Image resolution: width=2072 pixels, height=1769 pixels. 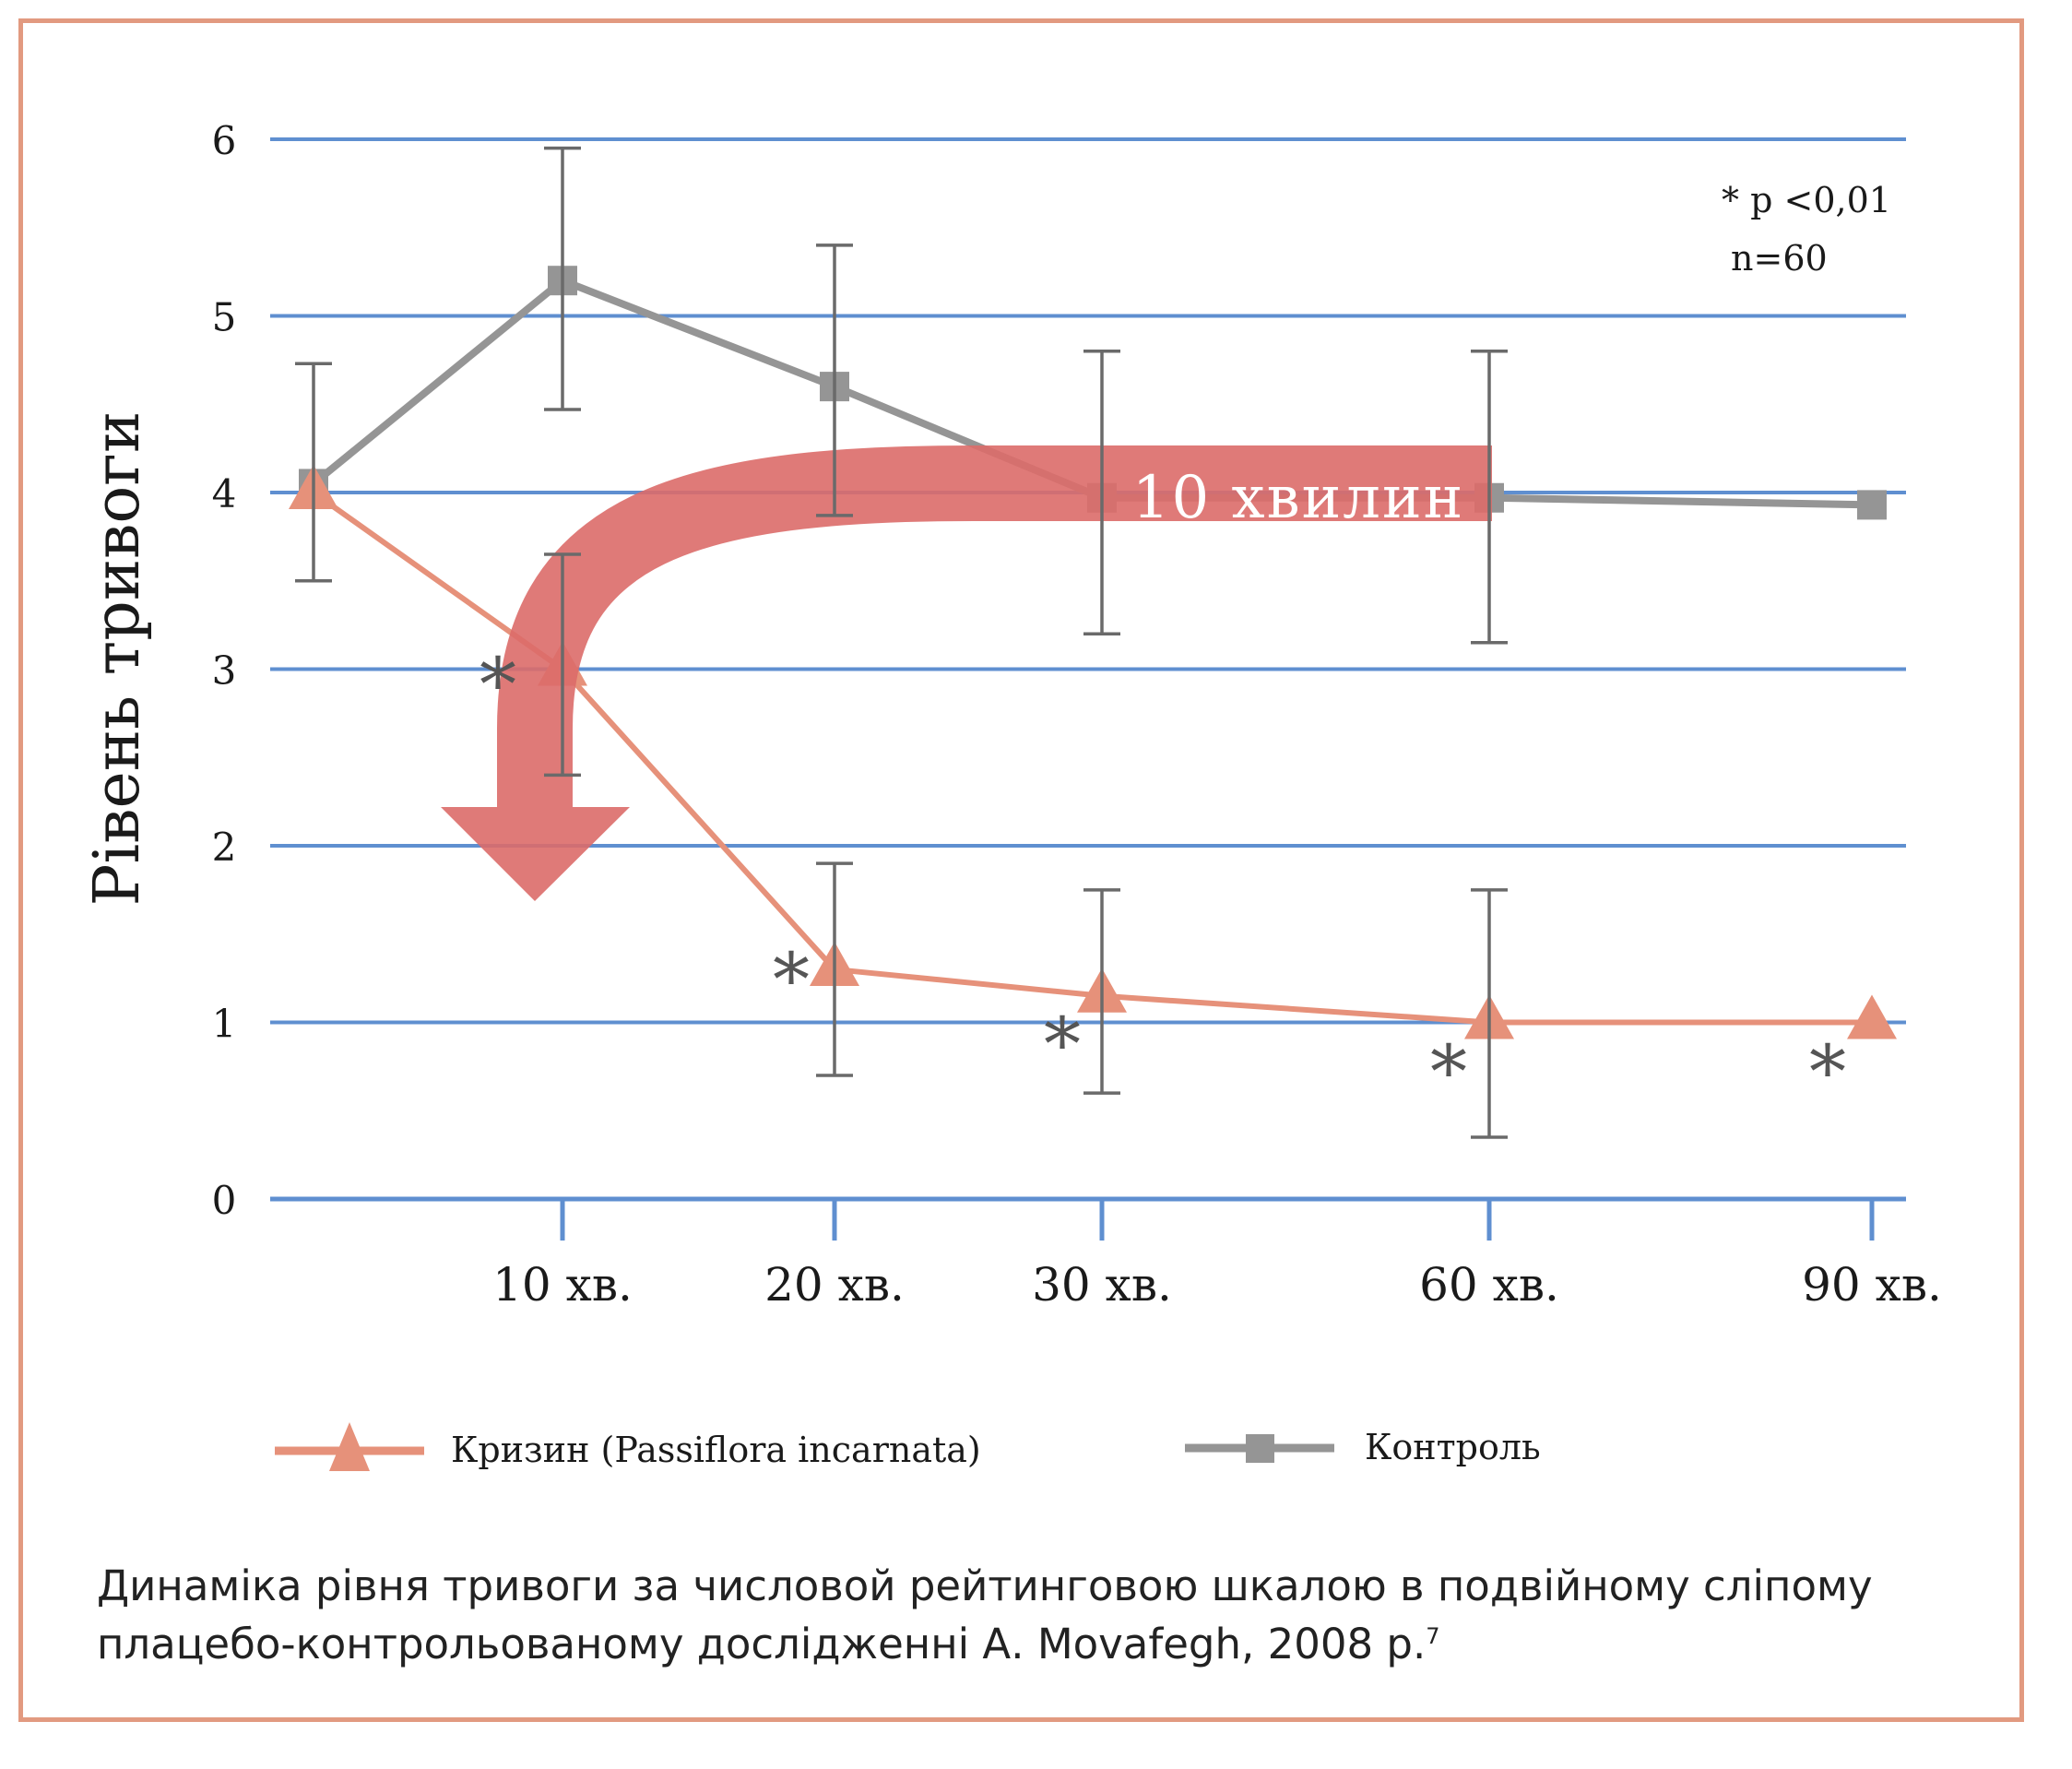 What do you see at coordinates (1433, 1636) in the screenshot?
I see `caption-footnote: 7` at bounding box center [1433, 1636].